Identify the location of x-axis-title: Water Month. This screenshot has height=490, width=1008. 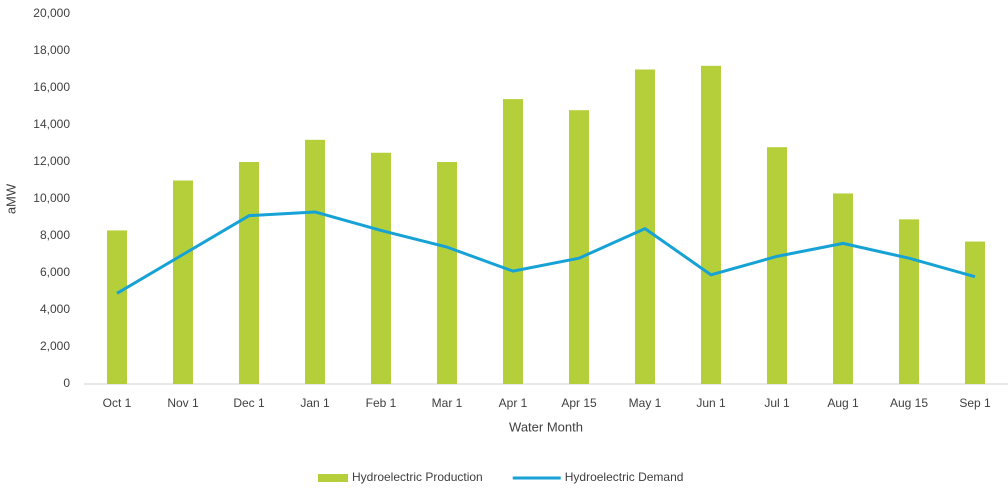
(546, 426).